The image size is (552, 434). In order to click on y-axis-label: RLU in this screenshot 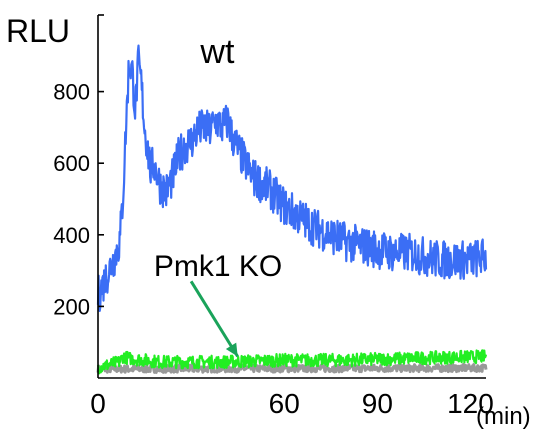, I will do `click(38, 31)`.